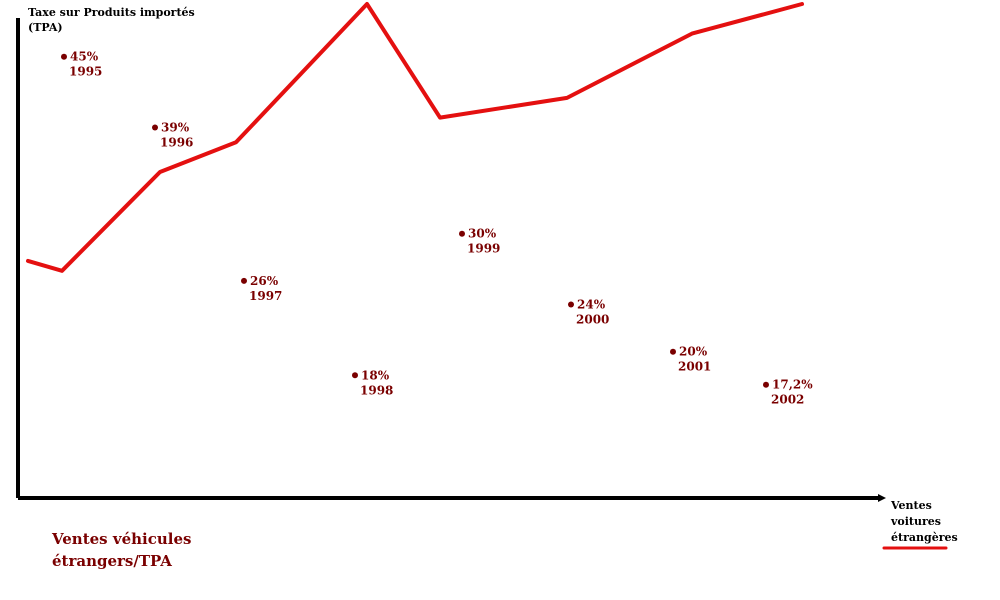  Describe the element at coordinates (673, 351) in the screenshot. I see `tpa-point-2001` at that location.